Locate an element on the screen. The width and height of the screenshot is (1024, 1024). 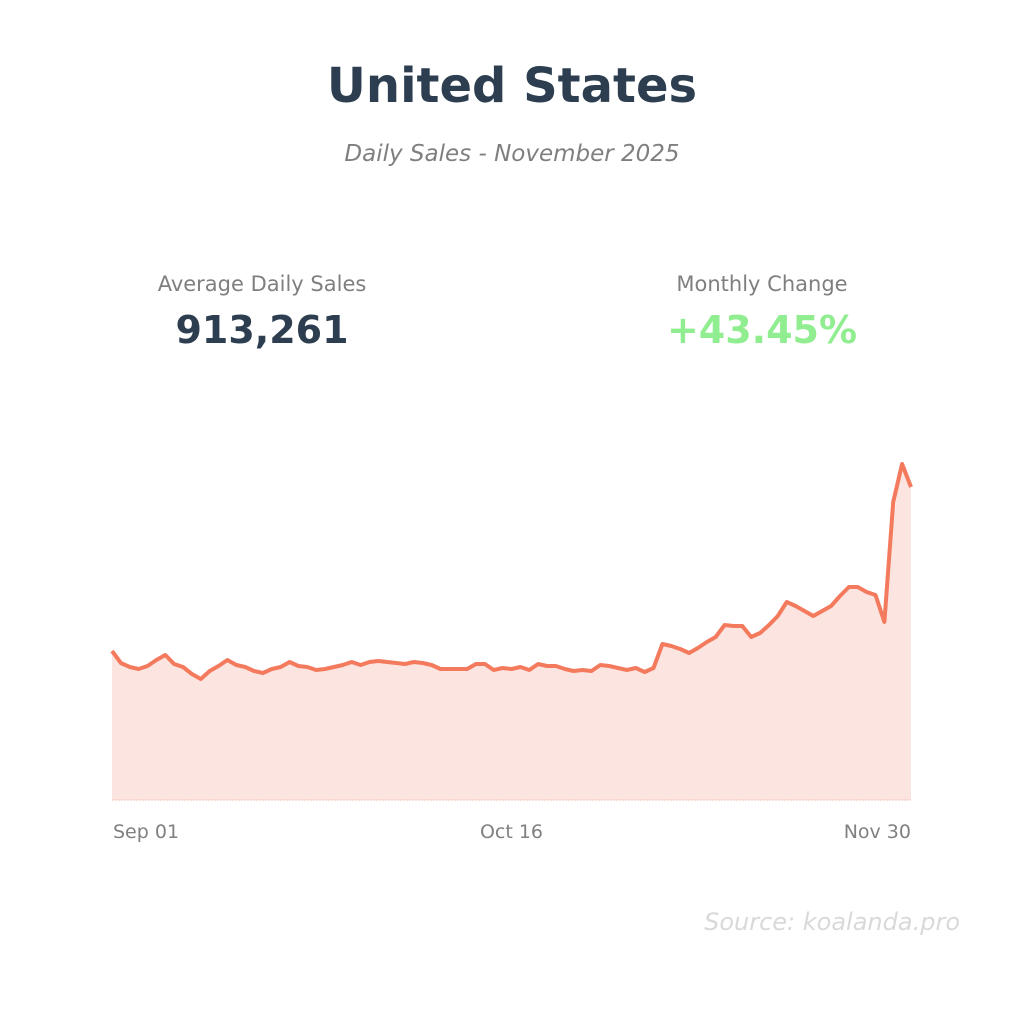
page-title: United States is located at coordinates (512, 86).